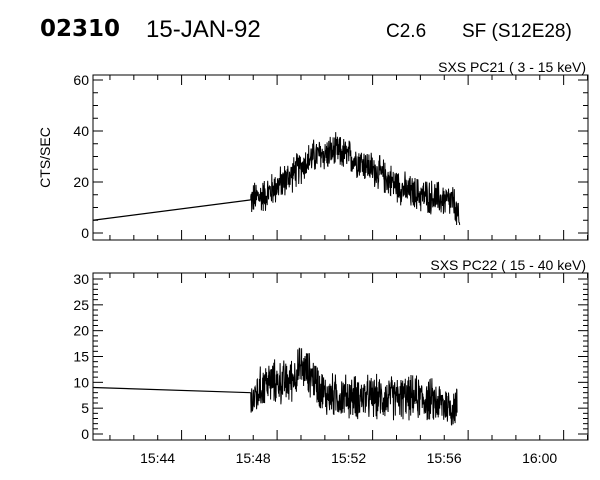 The image size is (600, 480). I want to click on y-tick-label: 15, so click(81, 357).